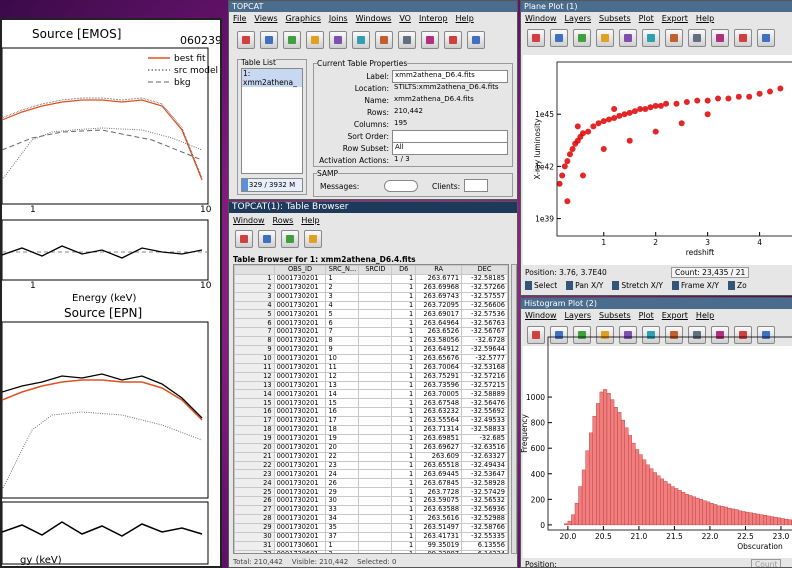 This screenshot has height=568, width=792. What do you see at coordinates (371, 492) in the screenshot?
I see `table-row: 25 0001730201 29 1 263.7728 -32.57429` at bounding box center [371, 492].